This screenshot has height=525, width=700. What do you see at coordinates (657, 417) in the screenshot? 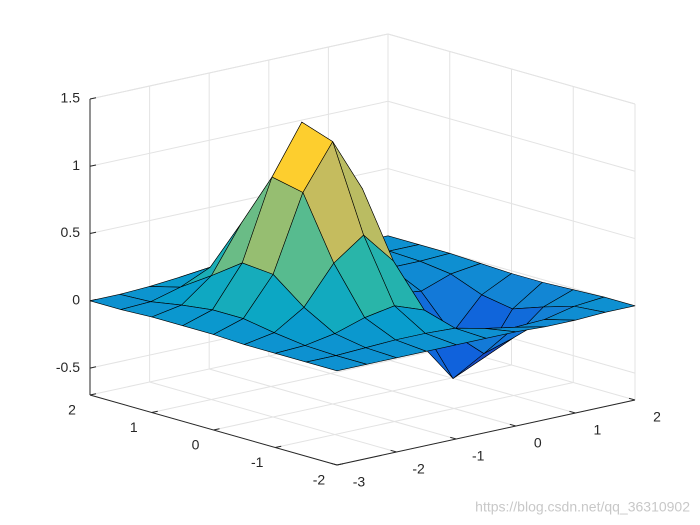
I see `x-tick-label: 2` at bounding box center [657, 417].